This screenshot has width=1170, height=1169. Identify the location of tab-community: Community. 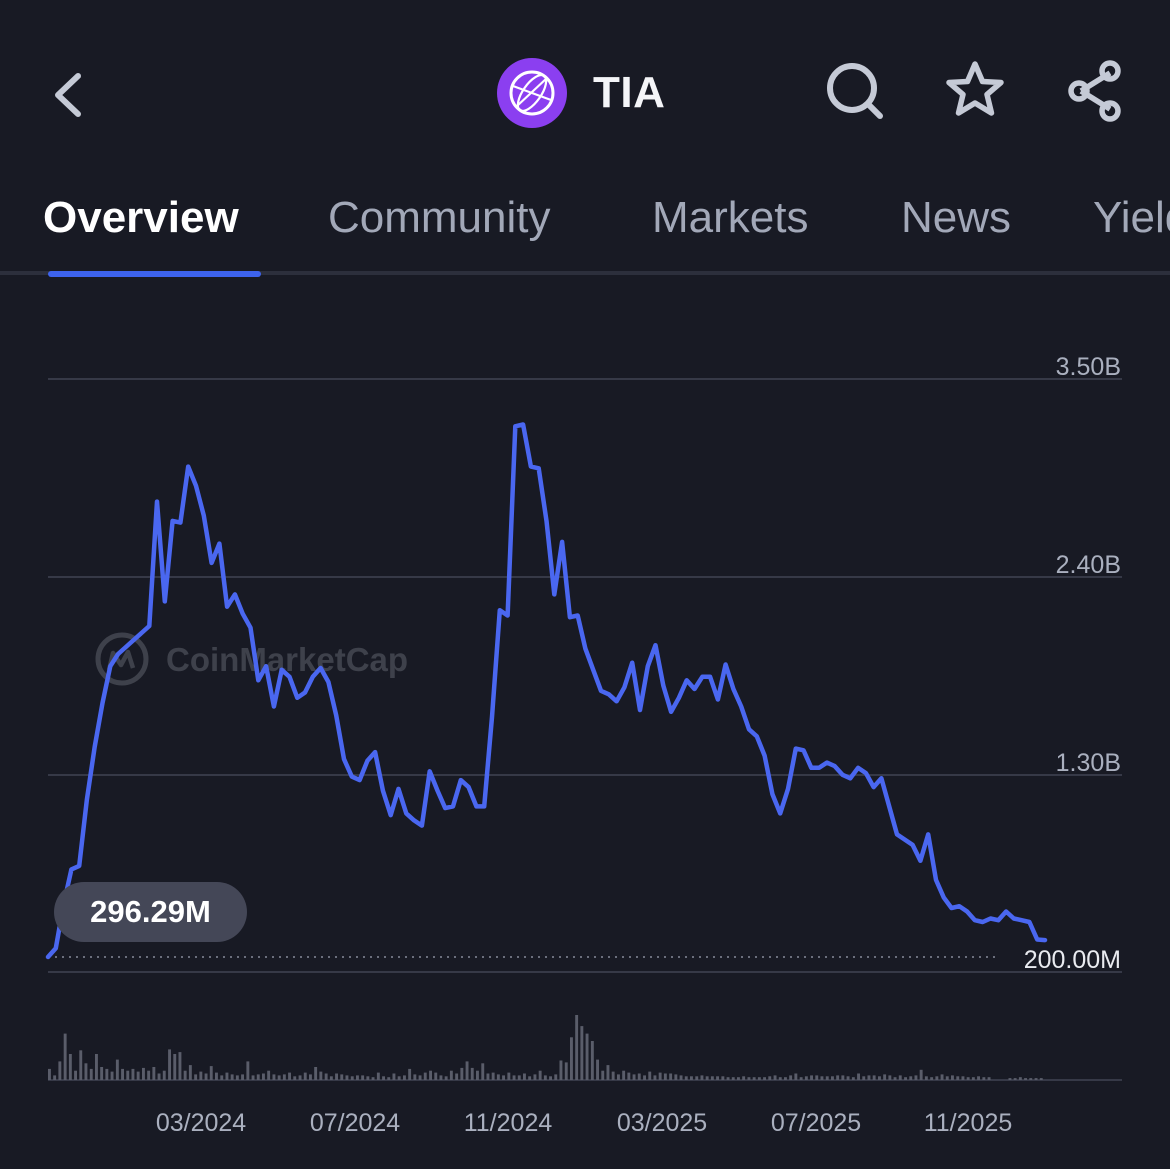
(439, 217).